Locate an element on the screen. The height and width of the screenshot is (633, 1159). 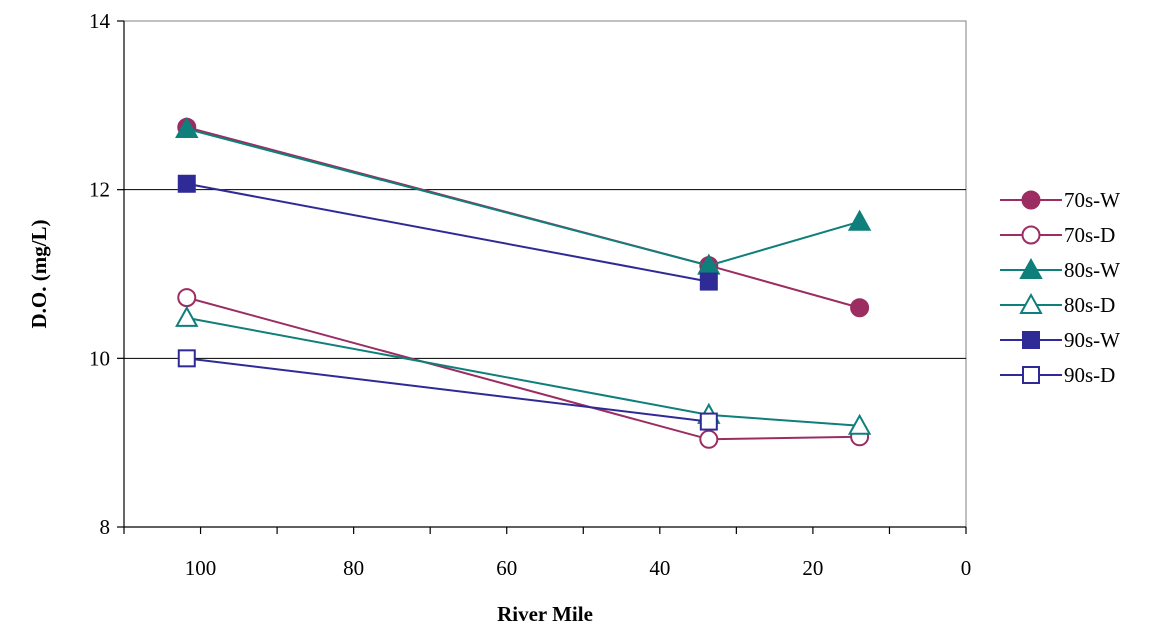
legend-label: 90s-W is located at coordinates (1092, 340).